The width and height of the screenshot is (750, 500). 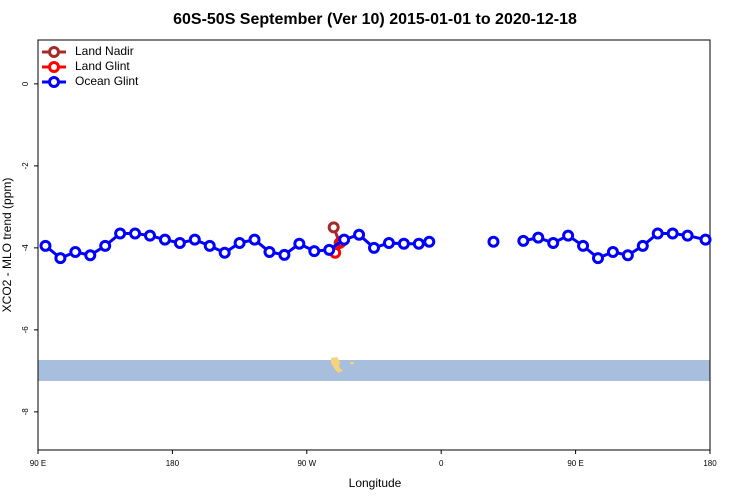 What do you see at coordinates (7, 245) in the screenshot?
I see `y-axis-label: XCO2 - MLO trend (ppm)` at bounding box center [7, 245].